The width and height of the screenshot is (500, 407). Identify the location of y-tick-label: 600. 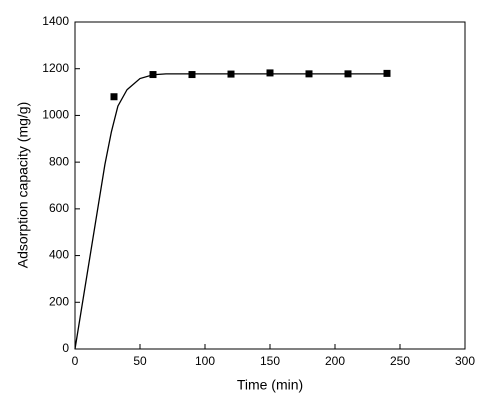
(59, 208).